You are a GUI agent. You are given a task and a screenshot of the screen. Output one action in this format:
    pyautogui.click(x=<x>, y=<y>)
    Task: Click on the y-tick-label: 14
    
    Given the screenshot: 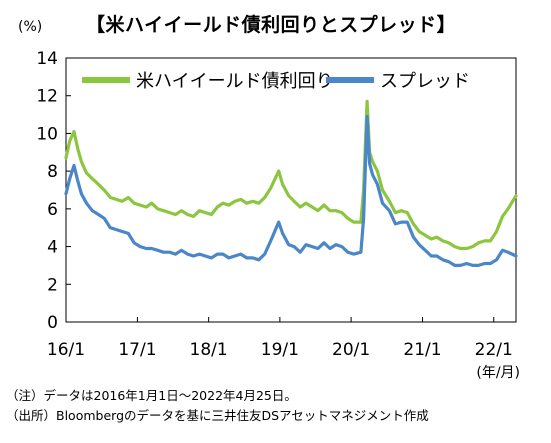 What is the action you would take?
    pyautogui.click(x=47, y=59)
    